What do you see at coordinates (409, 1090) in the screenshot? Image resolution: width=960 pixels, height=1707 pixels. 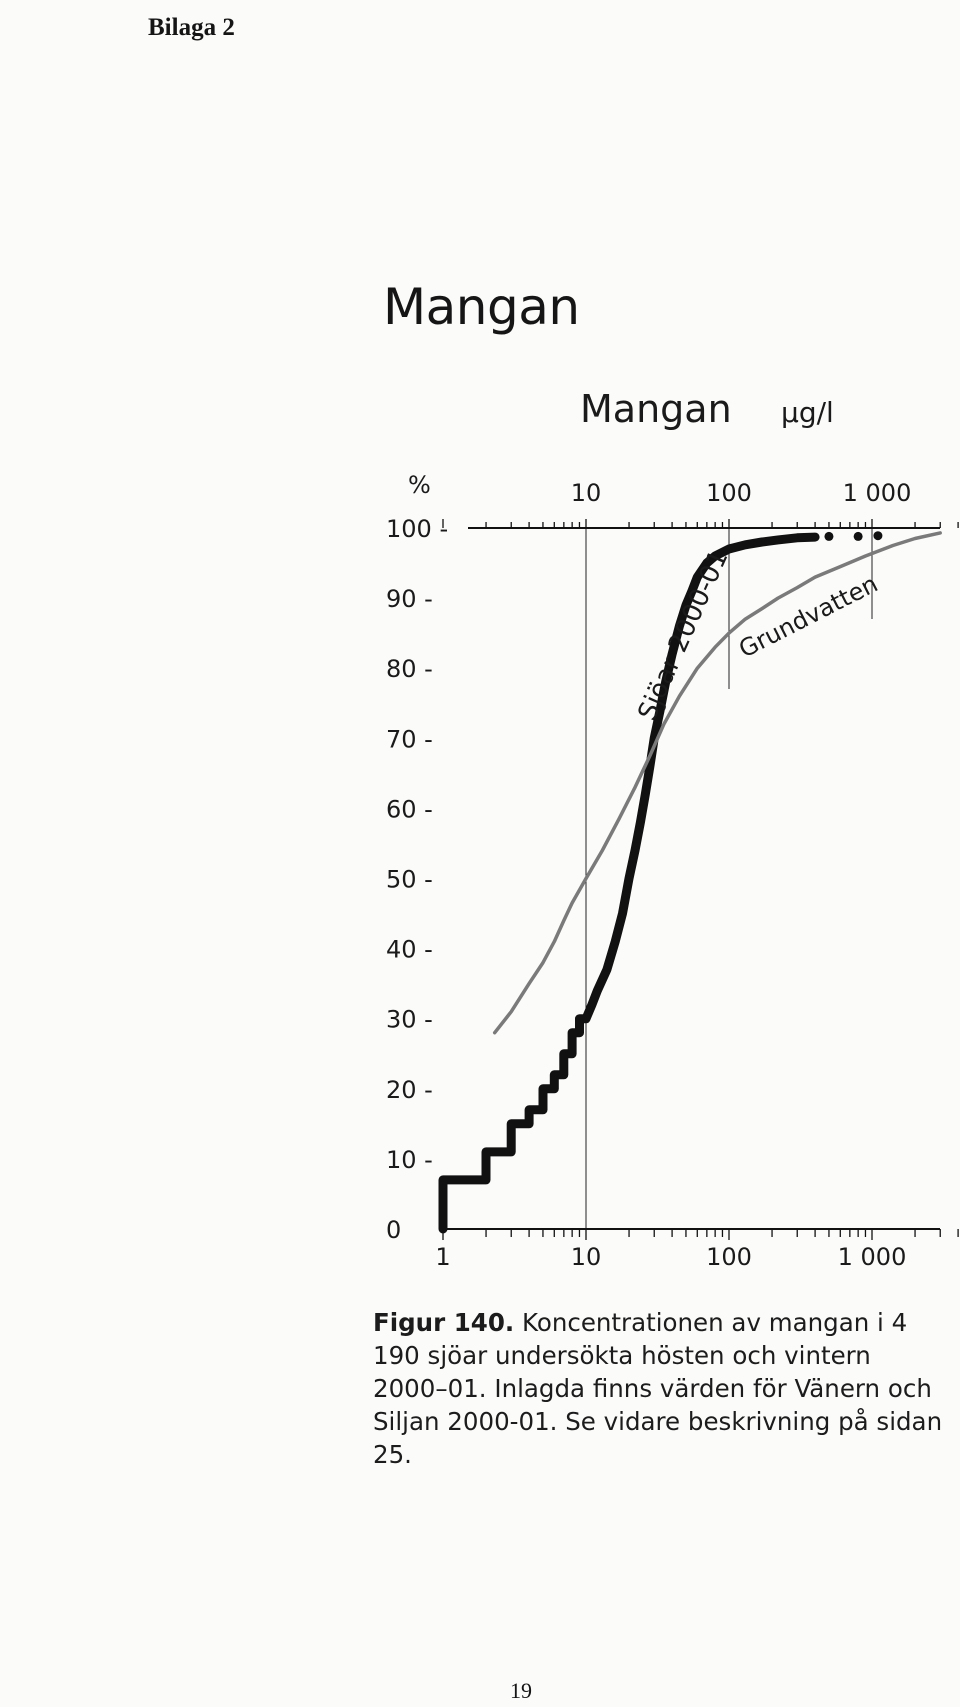 I see `y-tick-label: 20 -` at bounding box center [409, 1090].